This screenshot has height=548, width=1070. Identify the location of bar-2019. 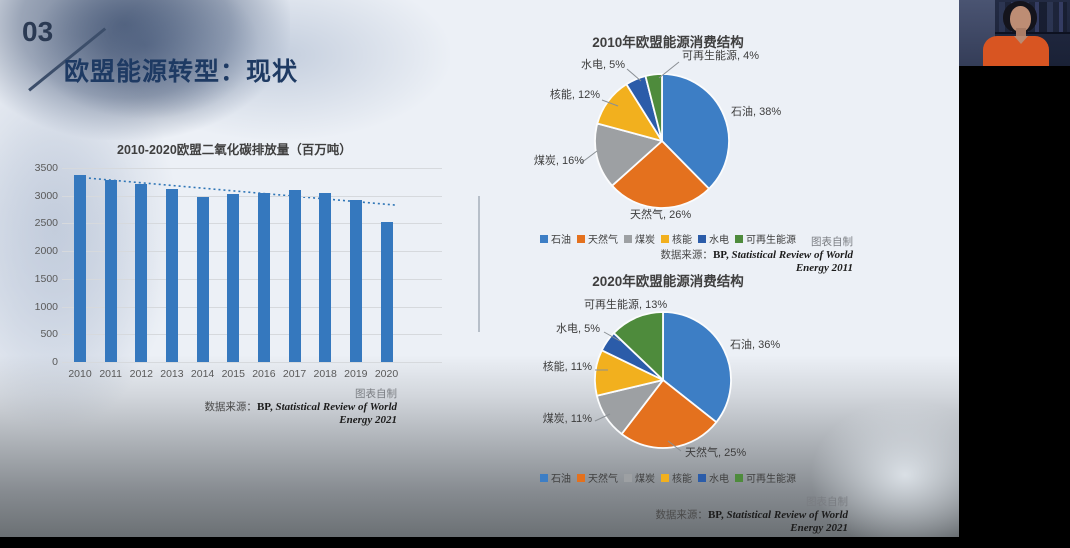
(355, 281).